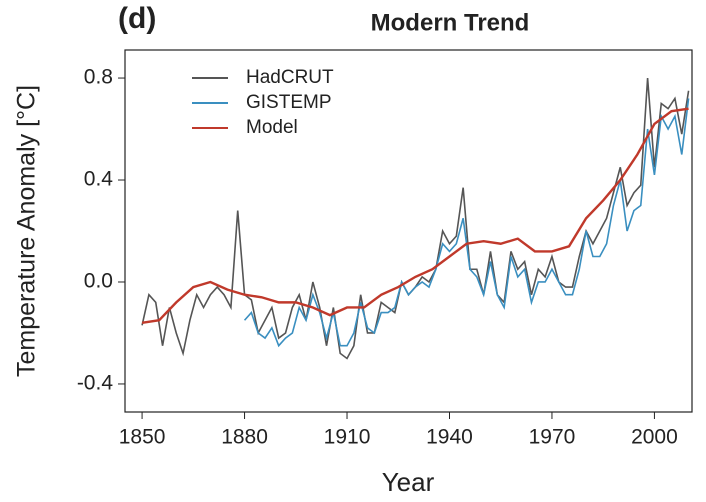  Describe the element at coordinates (347, 437) in the screenshot. I see `x-tick-label: 1910` at that location.